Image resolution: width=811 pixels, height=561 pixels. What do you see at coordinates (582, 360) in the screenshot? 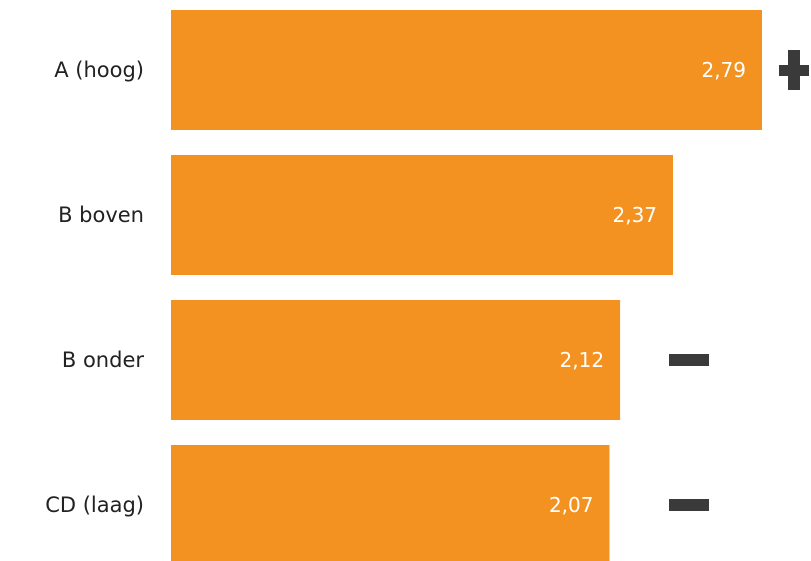
I see `value-label: 2,12` at bounding box center [582, 360].